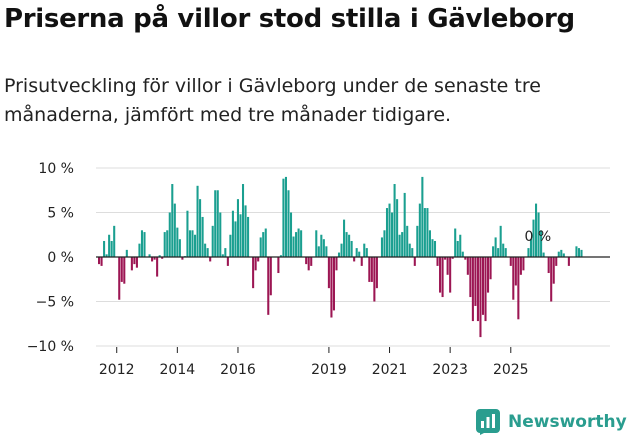  What do you see at coordinates (329, 370) in the screenshot?
I see `x-tick-label: 2019` at bounding box center [329, 370].